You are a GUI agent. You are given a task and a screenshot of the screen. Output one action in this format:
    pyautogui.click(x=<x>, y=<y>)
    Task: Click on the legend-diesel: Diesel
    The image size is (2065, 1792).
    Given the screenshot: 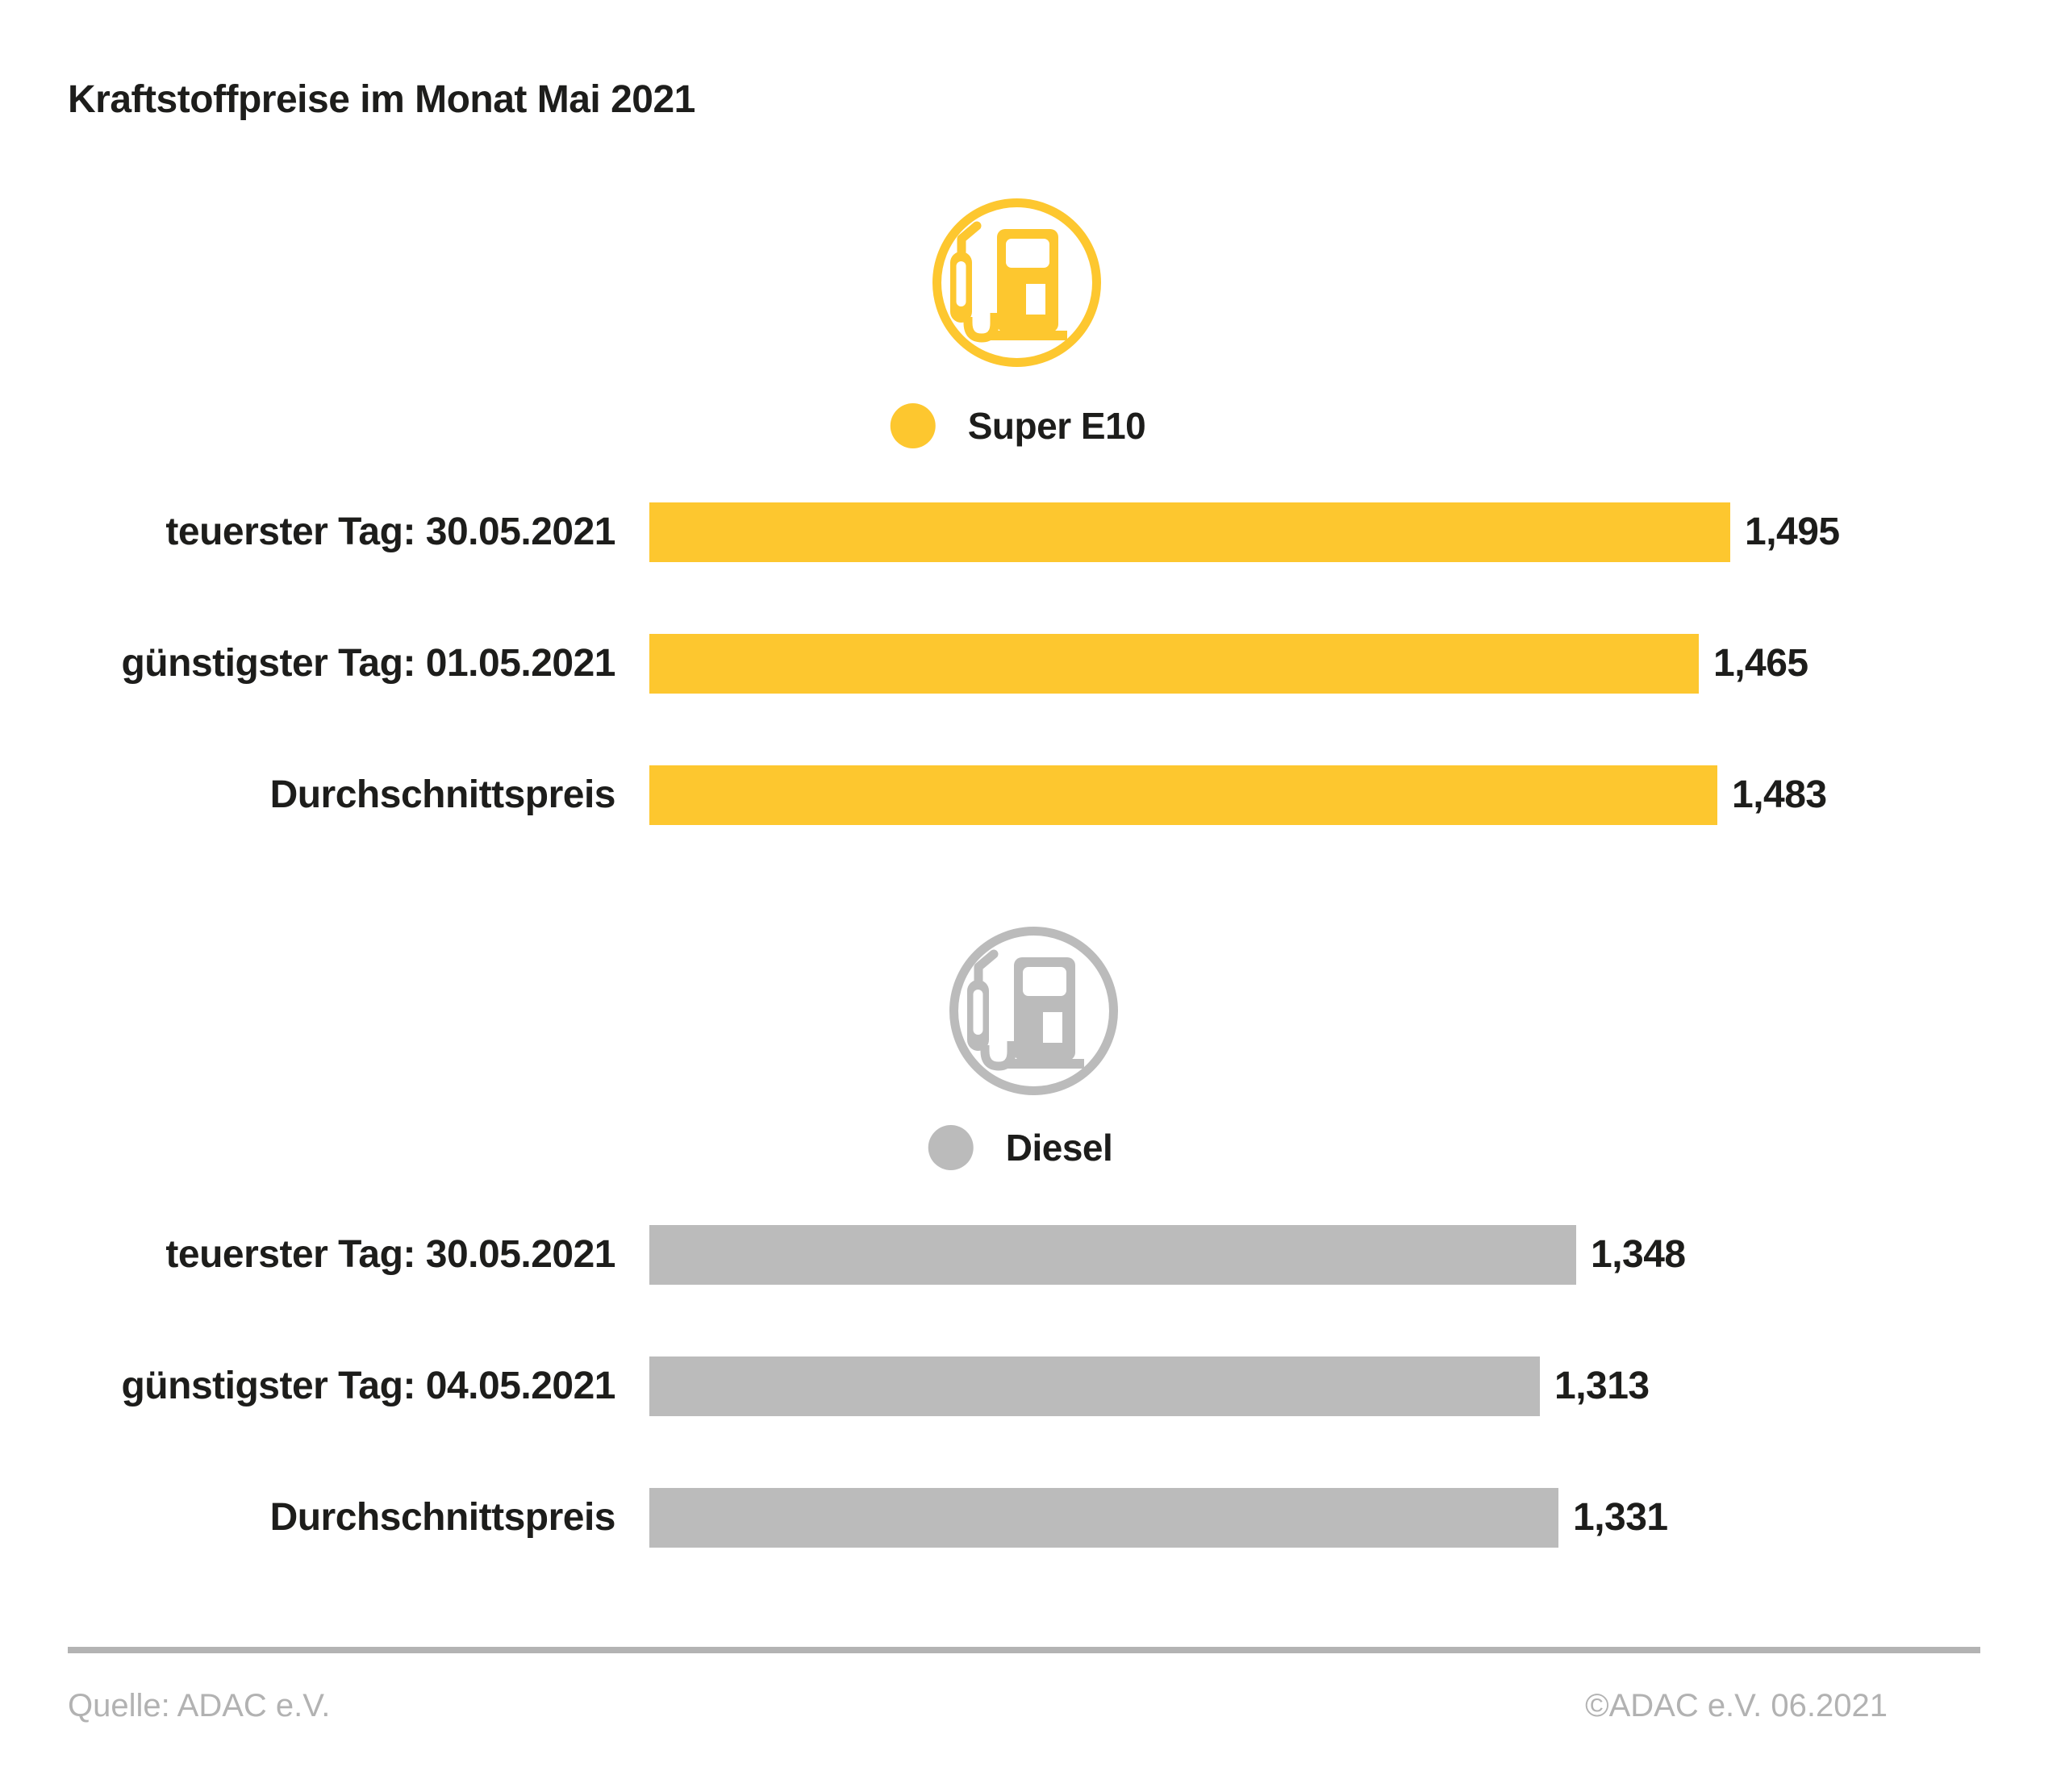 What is the action you would take?
    pyautogui.click(x=1021, y=1147)
    